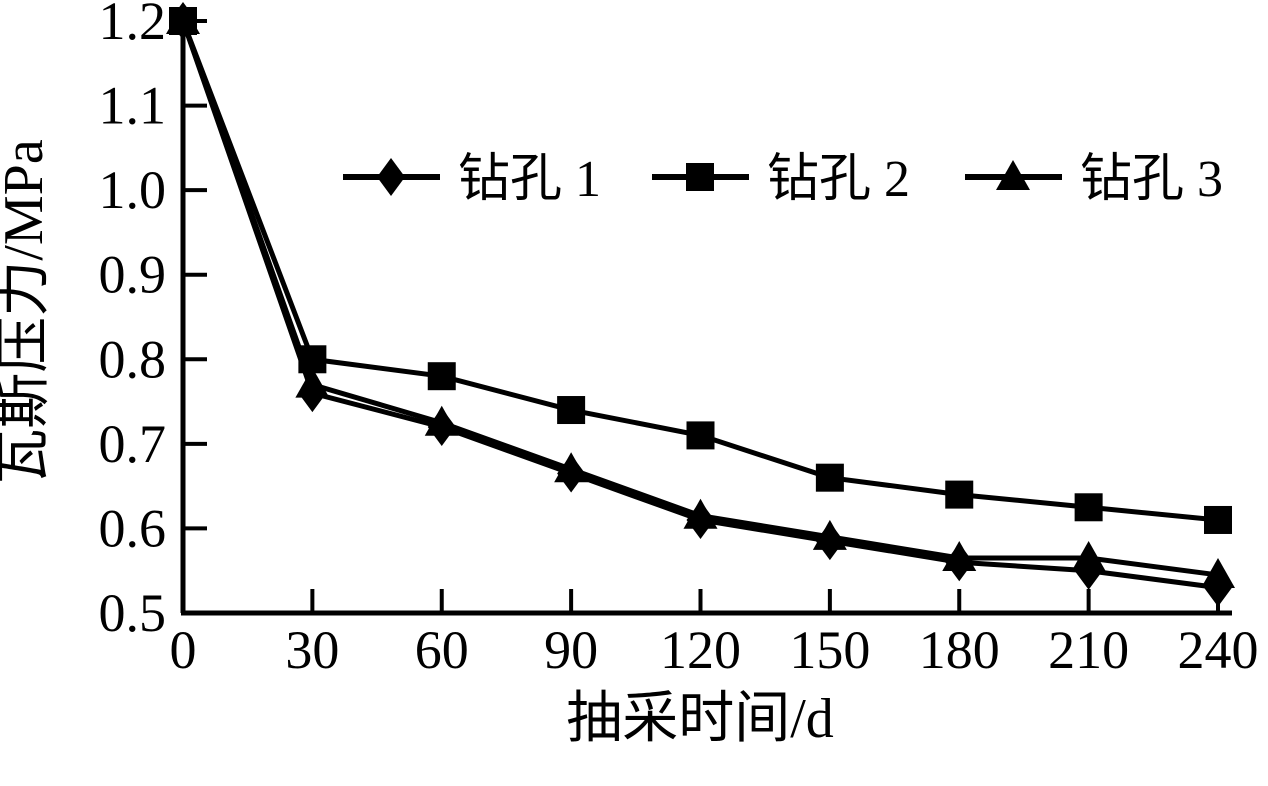  I want to click on x-tick-label: 120, so click(700, 650).